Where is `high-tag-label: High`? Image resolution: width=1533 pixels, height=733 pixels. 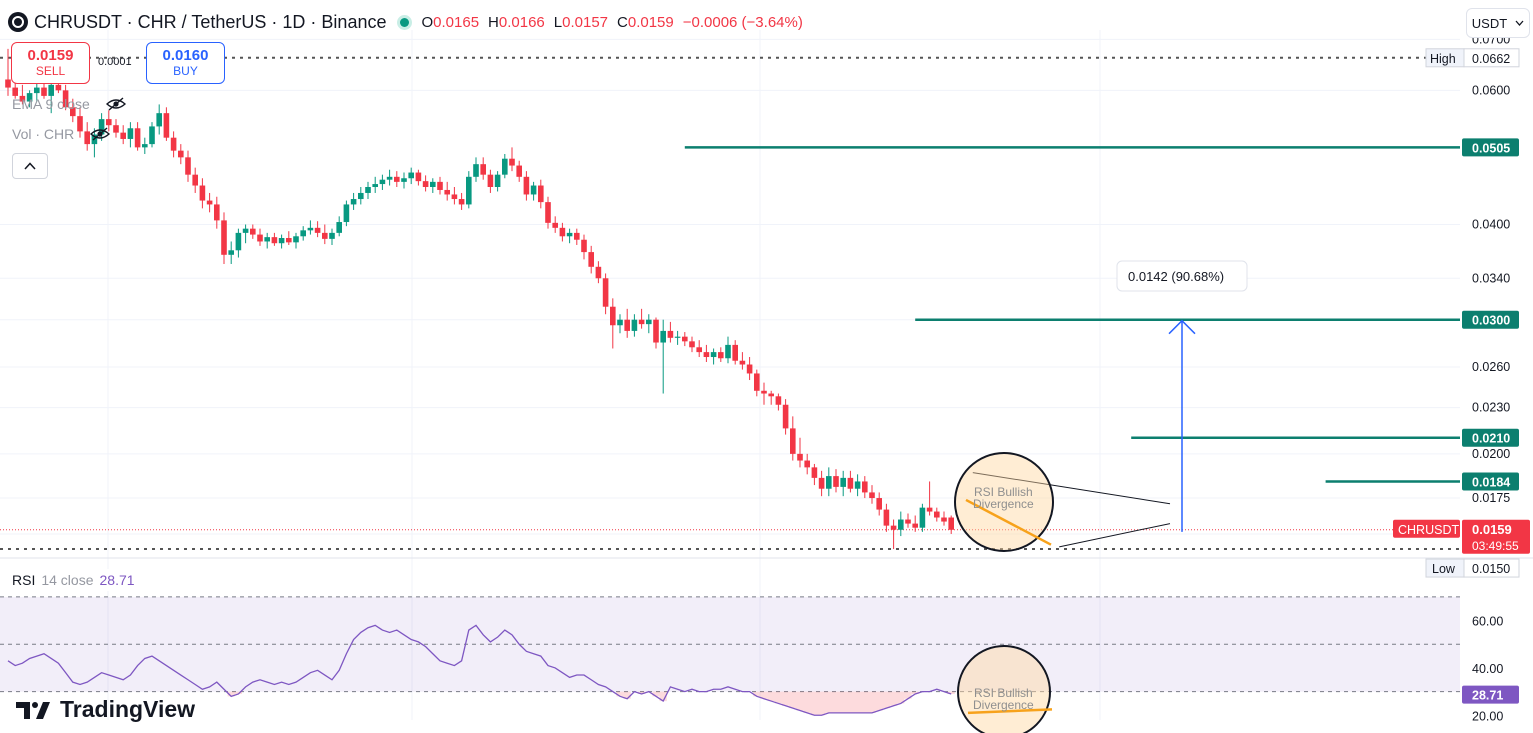
high-tag-label: High is located at coordinates (1443, 59).